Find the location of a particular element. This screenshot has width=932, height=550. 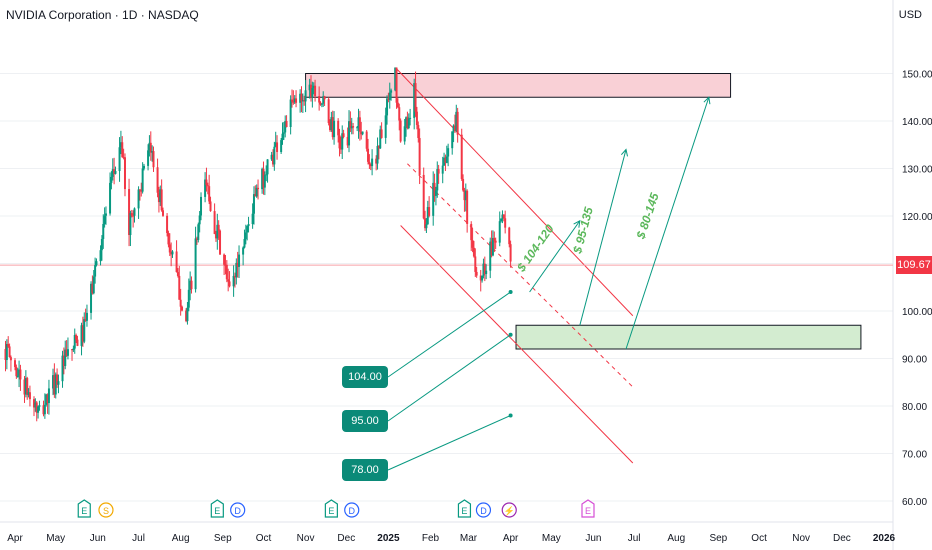

event-marker-tag is located at coordinates (331, 508).